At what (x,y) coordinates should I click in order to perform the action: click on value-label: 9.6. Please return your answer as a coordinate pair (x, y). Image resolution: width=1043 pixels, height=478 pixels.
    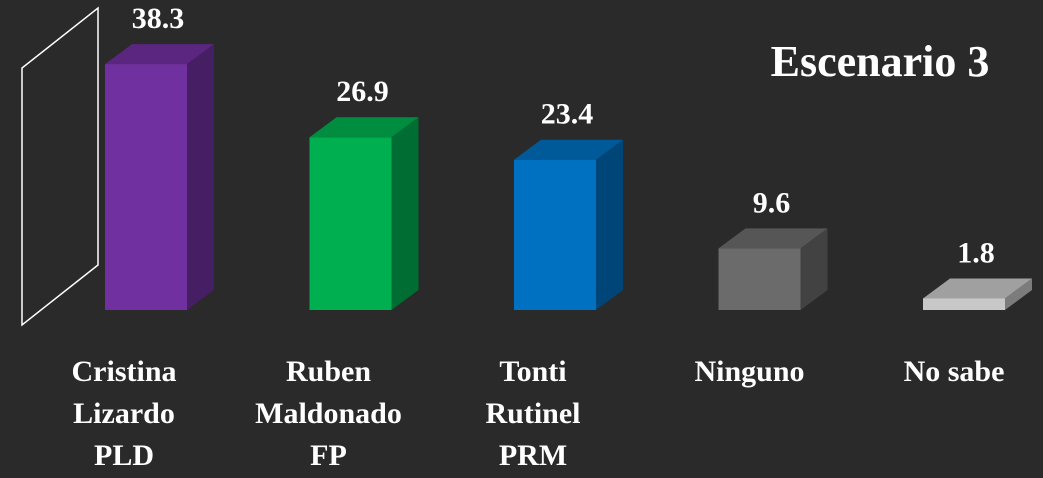
    Looking at the image, I should click on (772, 202).